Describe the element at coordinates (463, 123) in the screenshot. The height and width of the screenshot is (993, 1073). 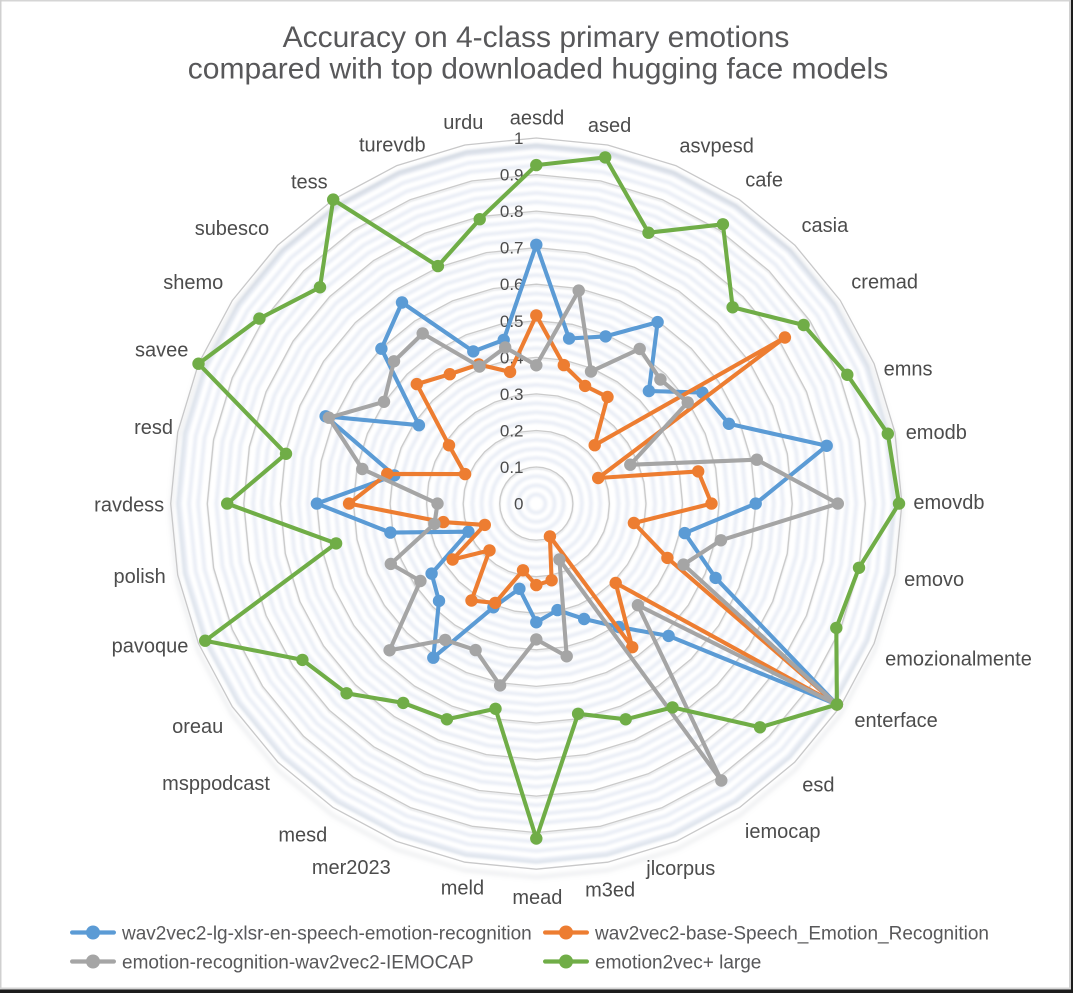
I see `svg-text: urdu` at that location.